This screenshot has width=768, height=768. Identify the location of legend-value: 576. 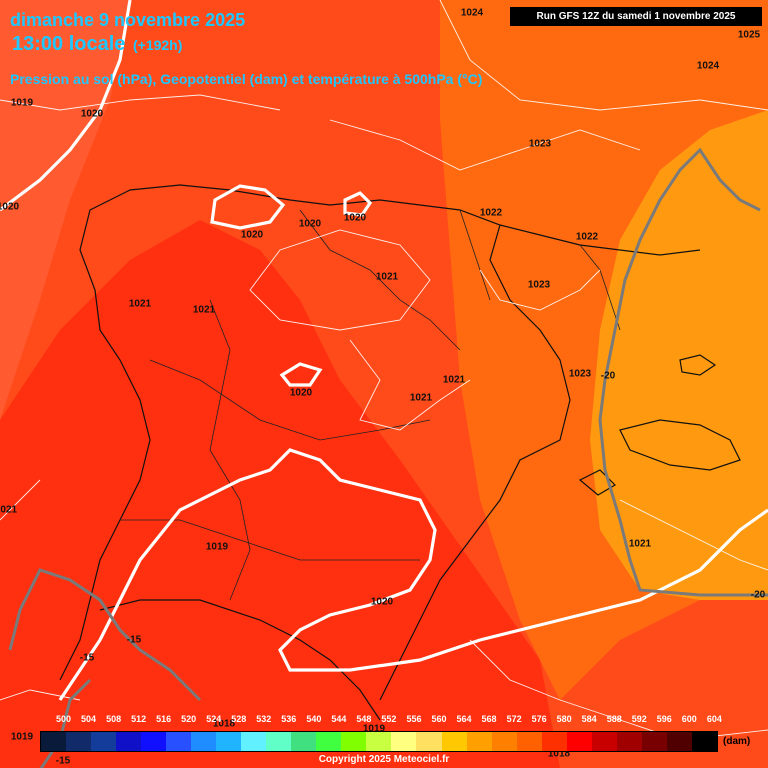
(539, 719).